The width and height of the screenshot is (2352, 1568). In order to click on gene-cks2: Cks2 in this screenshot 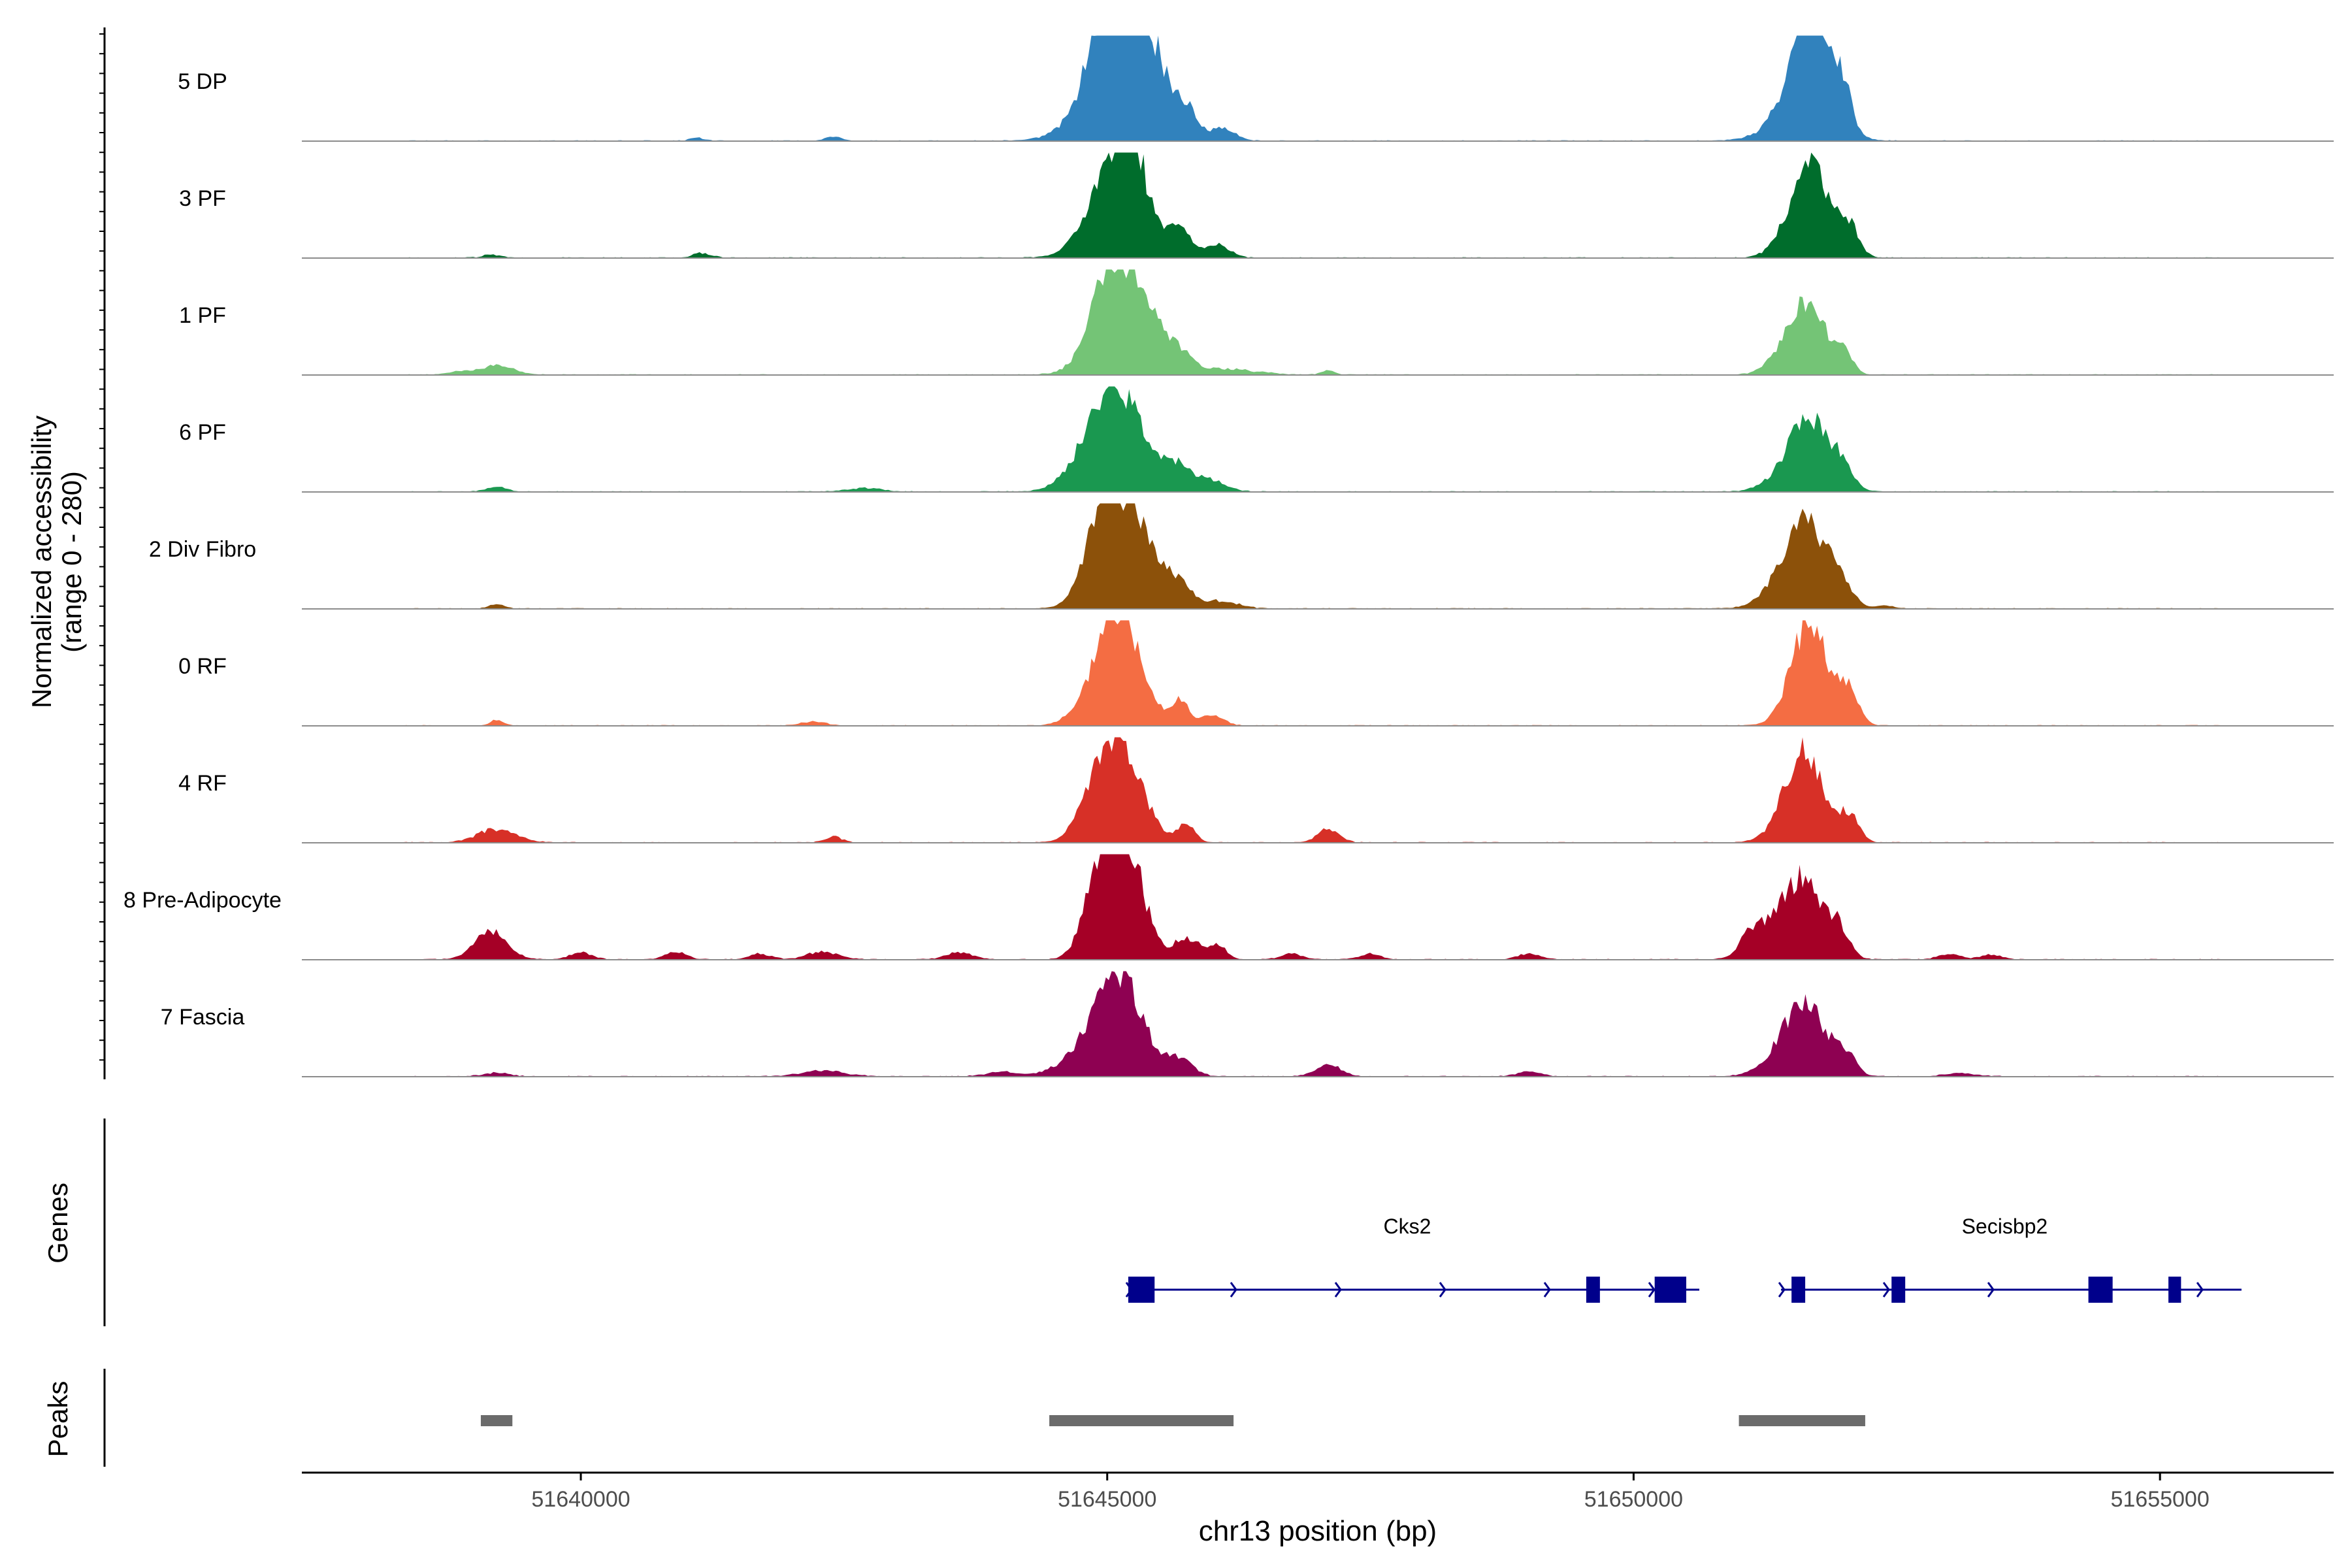, I will do `click(1412, 1259)`.